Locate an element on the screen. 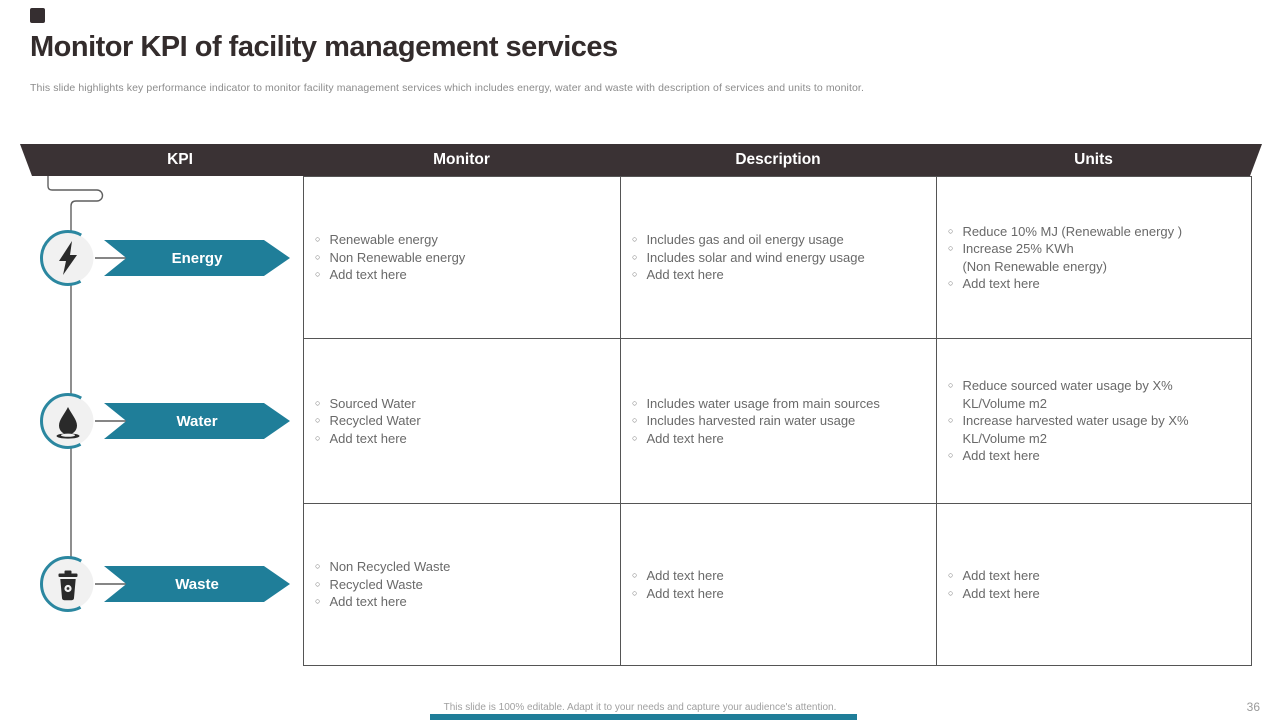 This screenshot has width=1280, height=720. list-item: ○ Reduce 10% MJ (Renewable energy ) is located at coordinates (1065, 231).